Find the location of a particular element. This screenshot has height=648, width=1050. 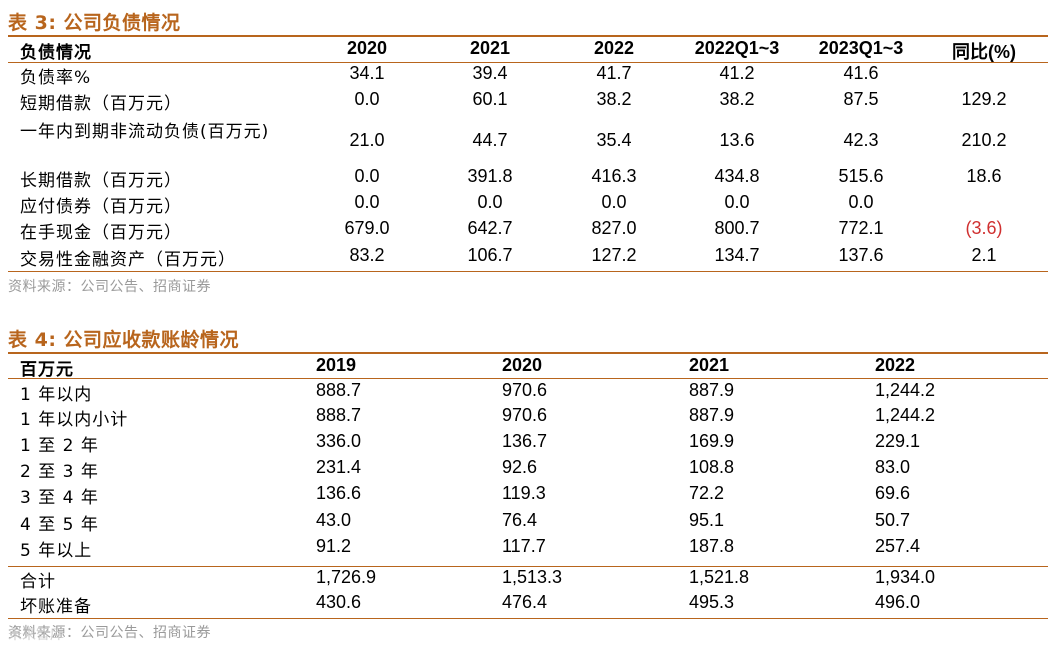

table3-cell: 21.0 is located at coordinates (367, 140).